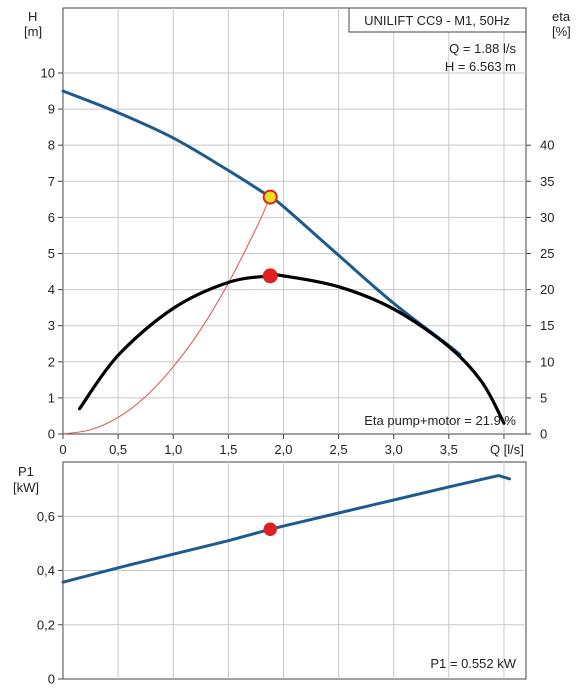  Describe the element at coordinates (547, 361) in the screenshot. I see `eta-tick-label: 10` at that location.